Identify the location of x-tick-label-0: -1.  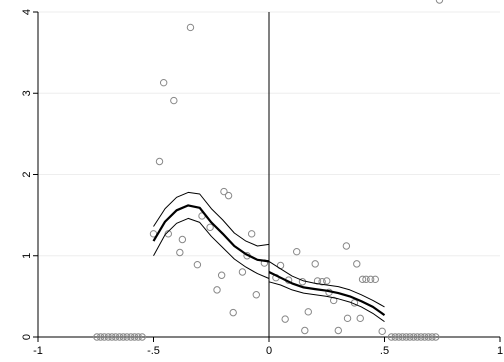
(38, 351).